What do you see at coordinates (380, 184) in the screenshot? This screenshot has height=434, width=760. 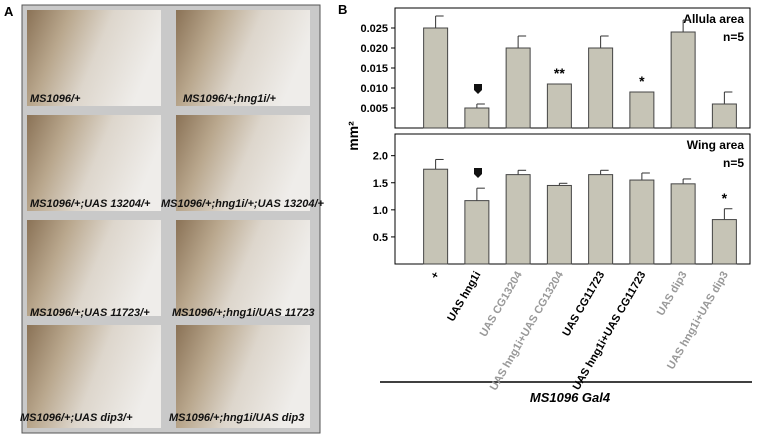 I see `y-tick-label: 1.5` at bounding box center [380, 184].